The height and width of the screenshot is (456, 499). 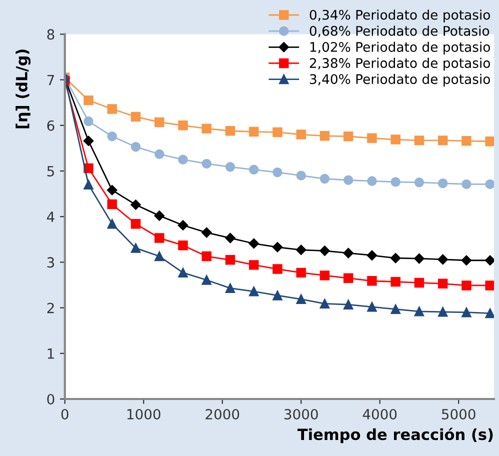 I want to click on y-tick-label: 1, so click(x=51, y=353).